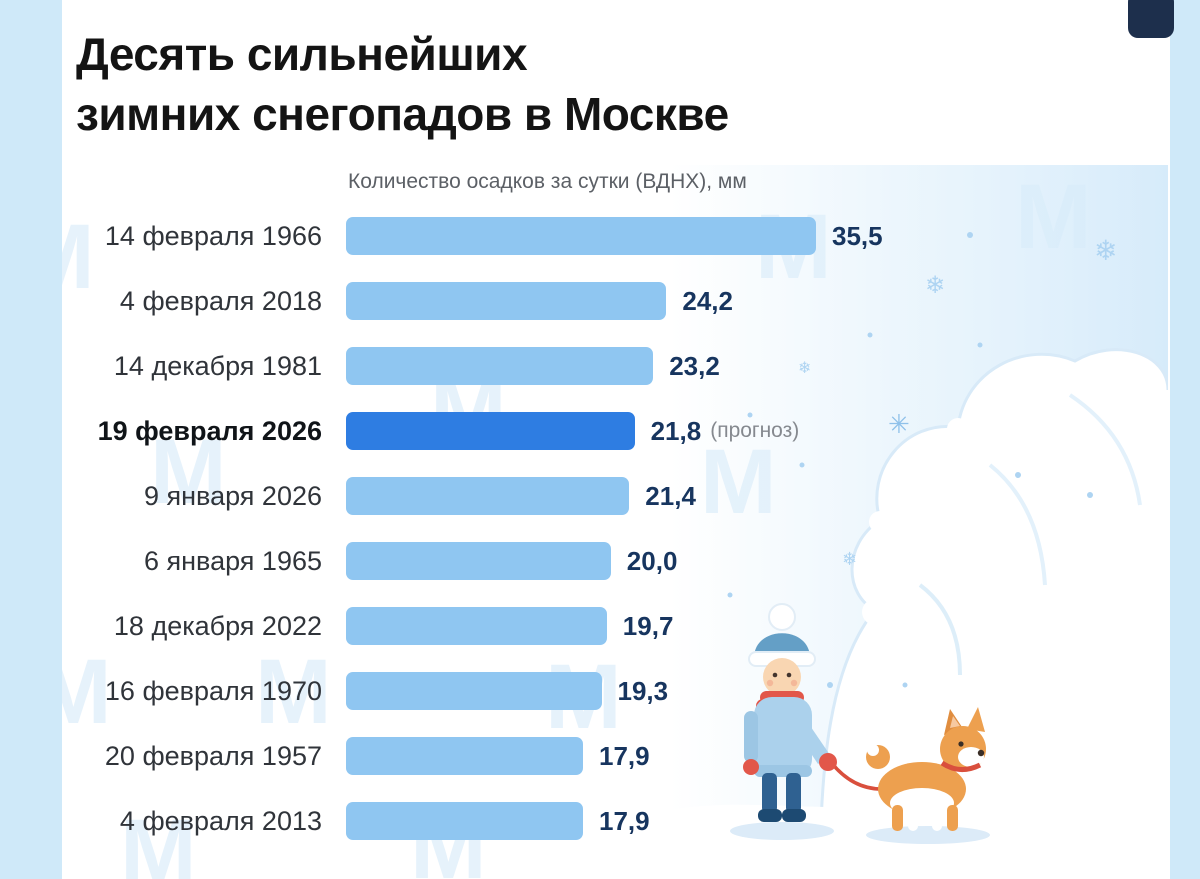  Describe the element at coordinates (1151, 19) in the screenshot. I see `cropped-corner-logo` at that location.